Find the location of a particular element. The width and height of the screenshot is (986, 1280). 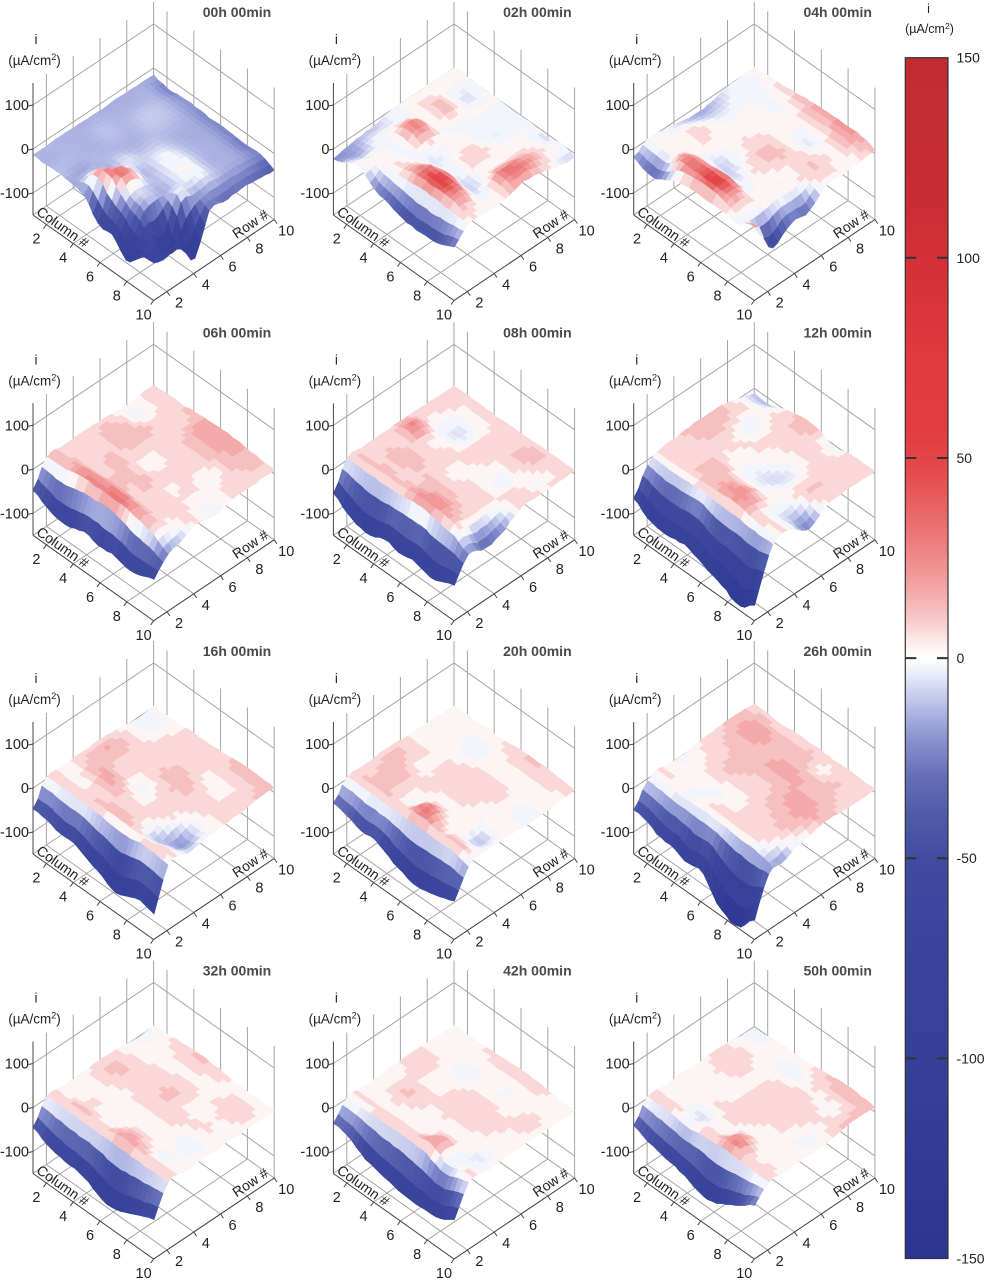

svg-text: 150 is located at coordinates (969, 58).